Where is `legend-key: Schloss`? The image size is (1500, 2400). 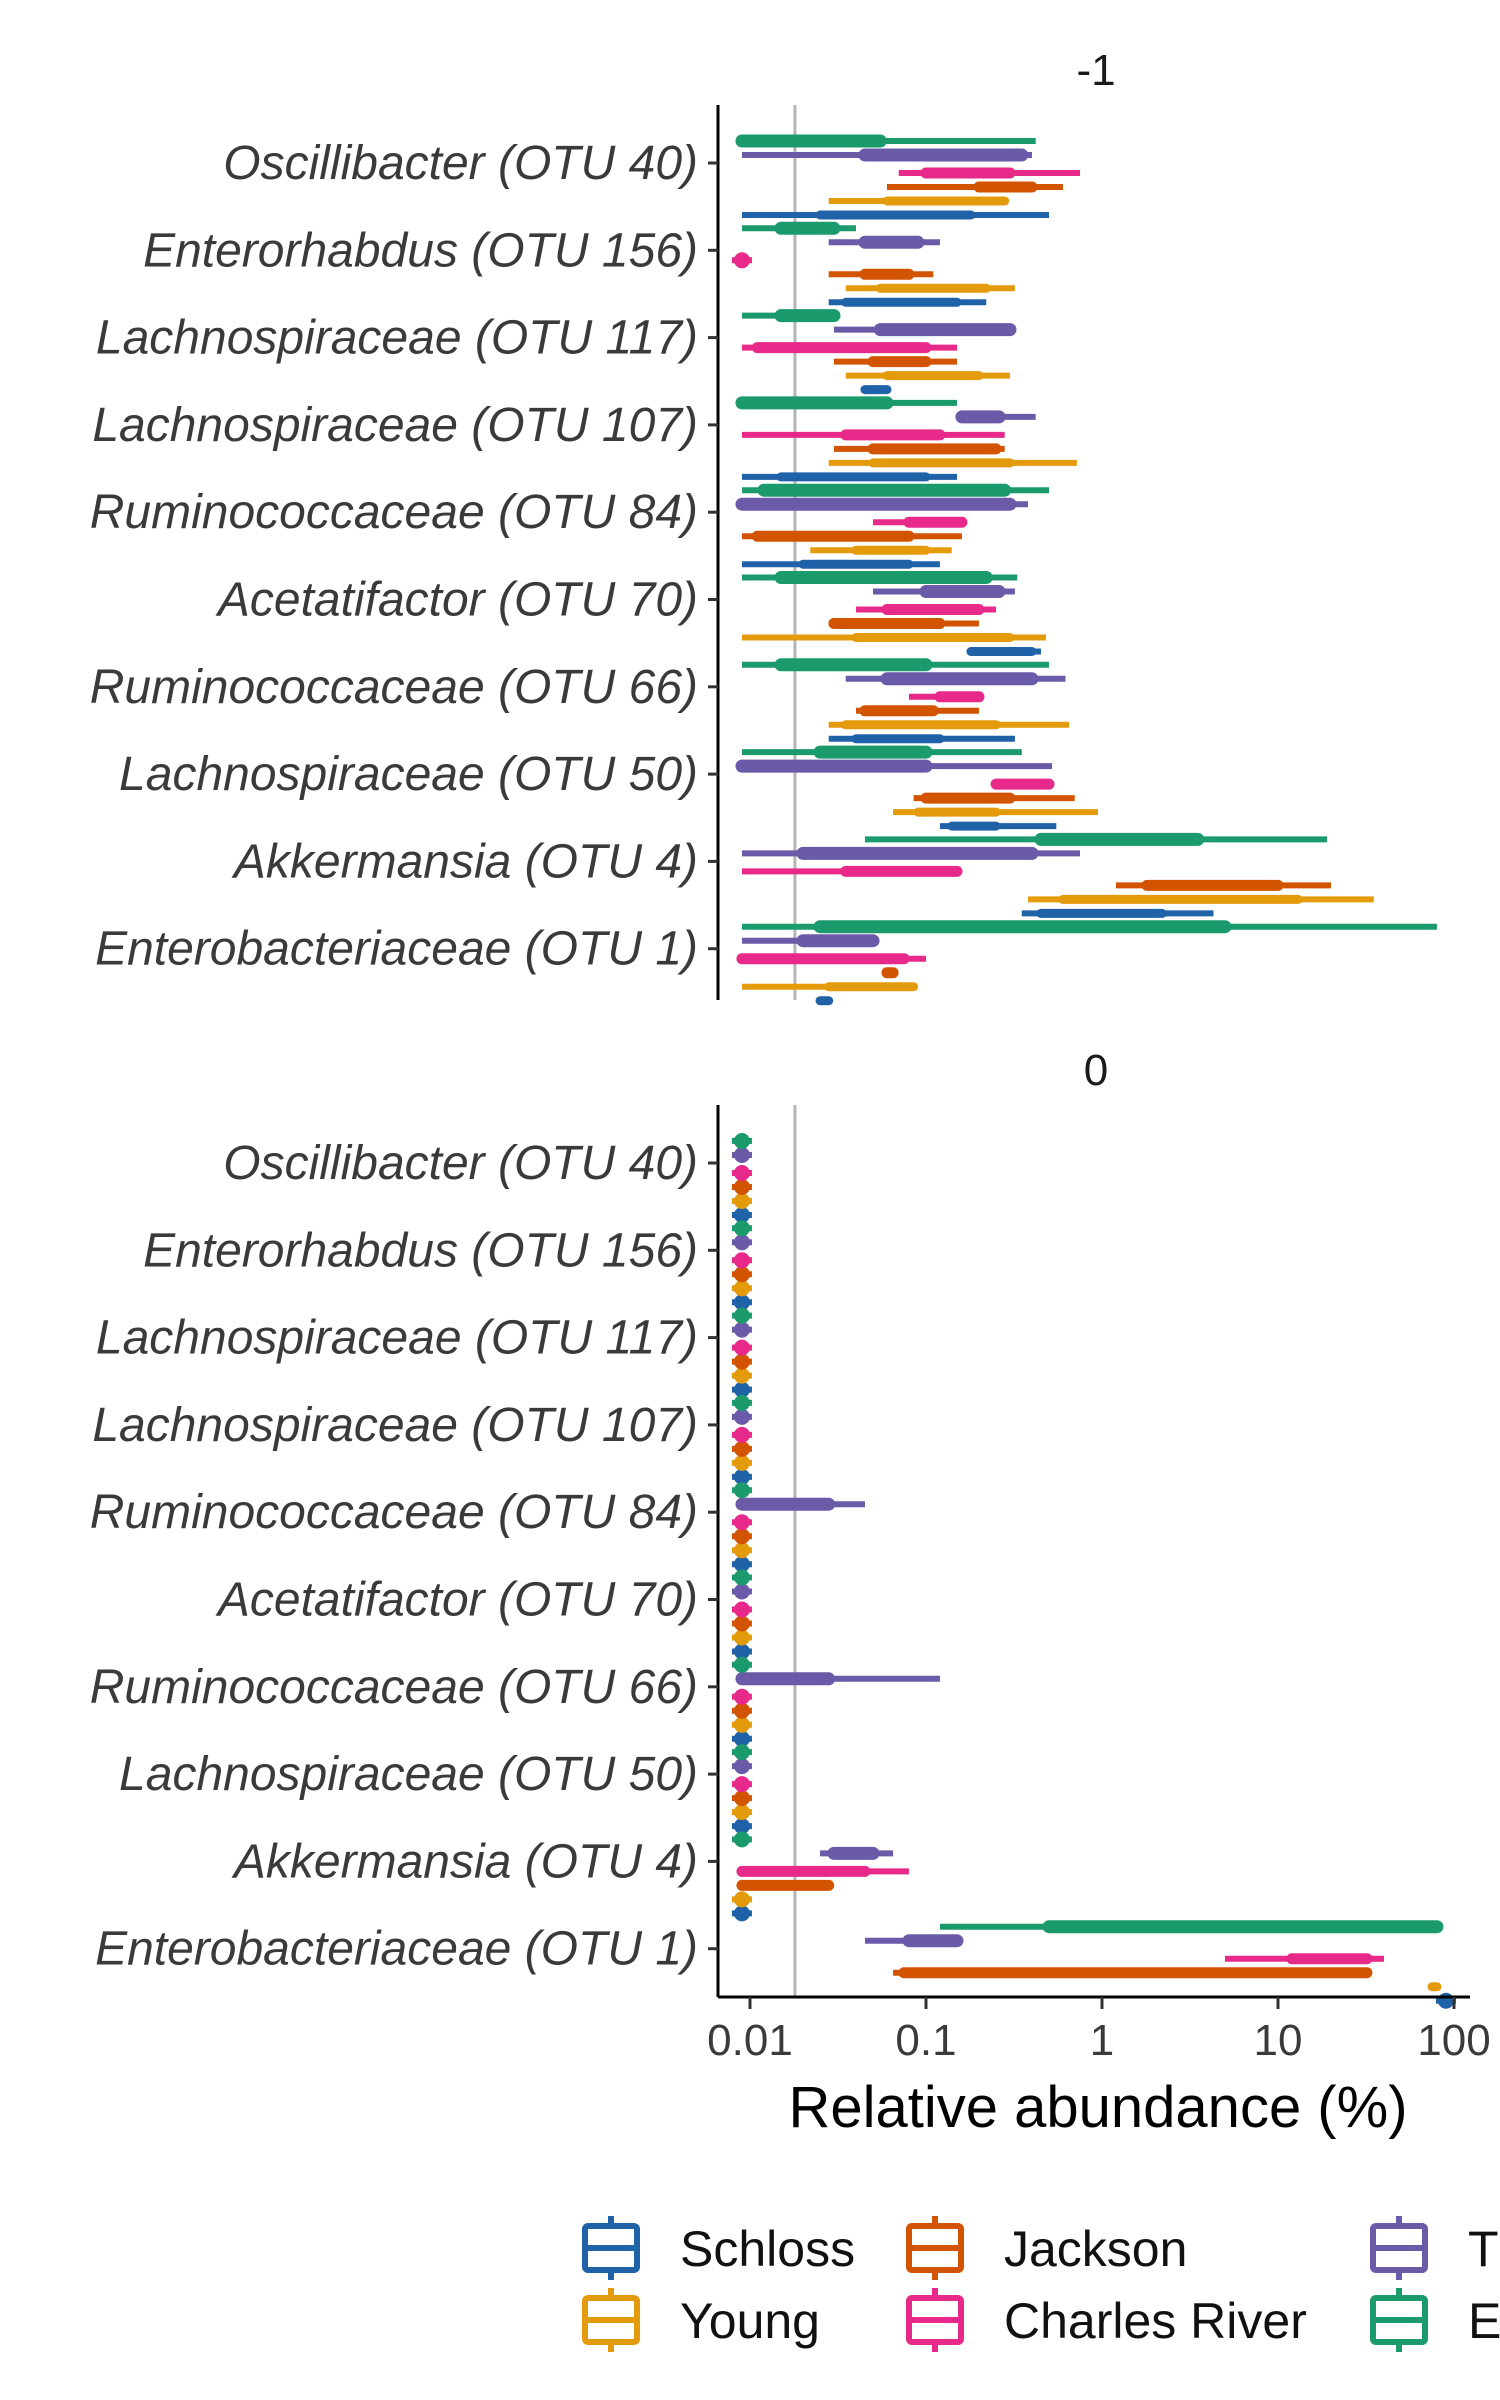 legend-key: Schloss is located at coordinates (718, 2248).